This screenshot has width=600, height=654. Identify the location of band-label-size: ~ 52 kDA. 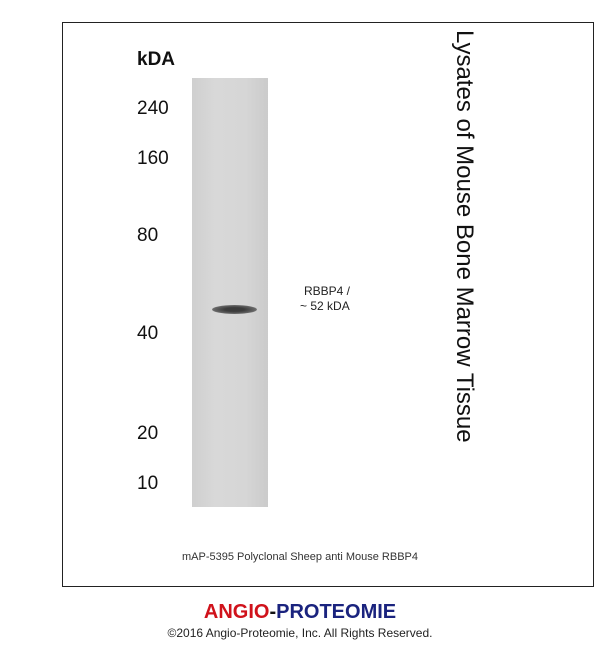
(325, 306).